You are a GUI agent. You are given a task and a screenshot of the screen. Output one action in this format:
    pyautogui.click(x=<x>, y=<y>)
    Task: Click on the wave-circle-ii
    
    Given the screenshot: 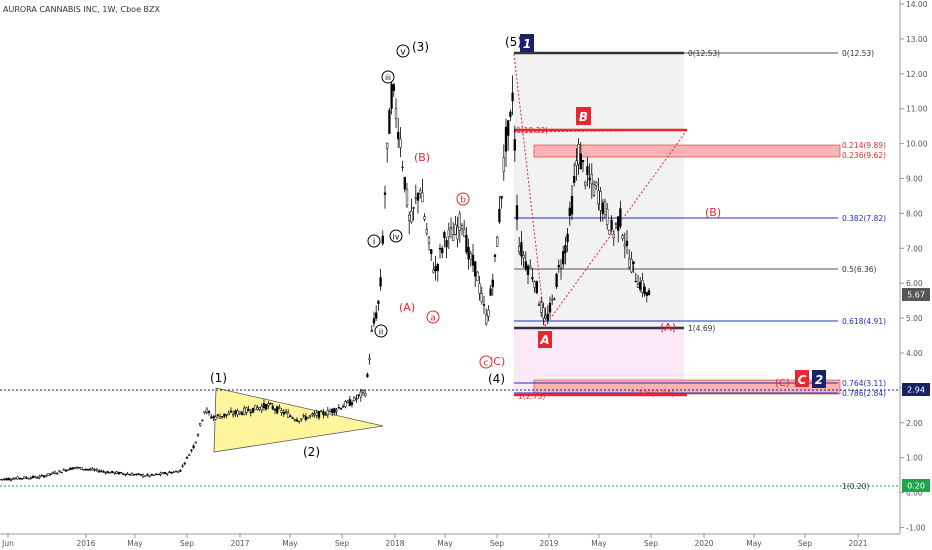 What is the action you would take?
    pyautogui.click(x=381, y=331)
    